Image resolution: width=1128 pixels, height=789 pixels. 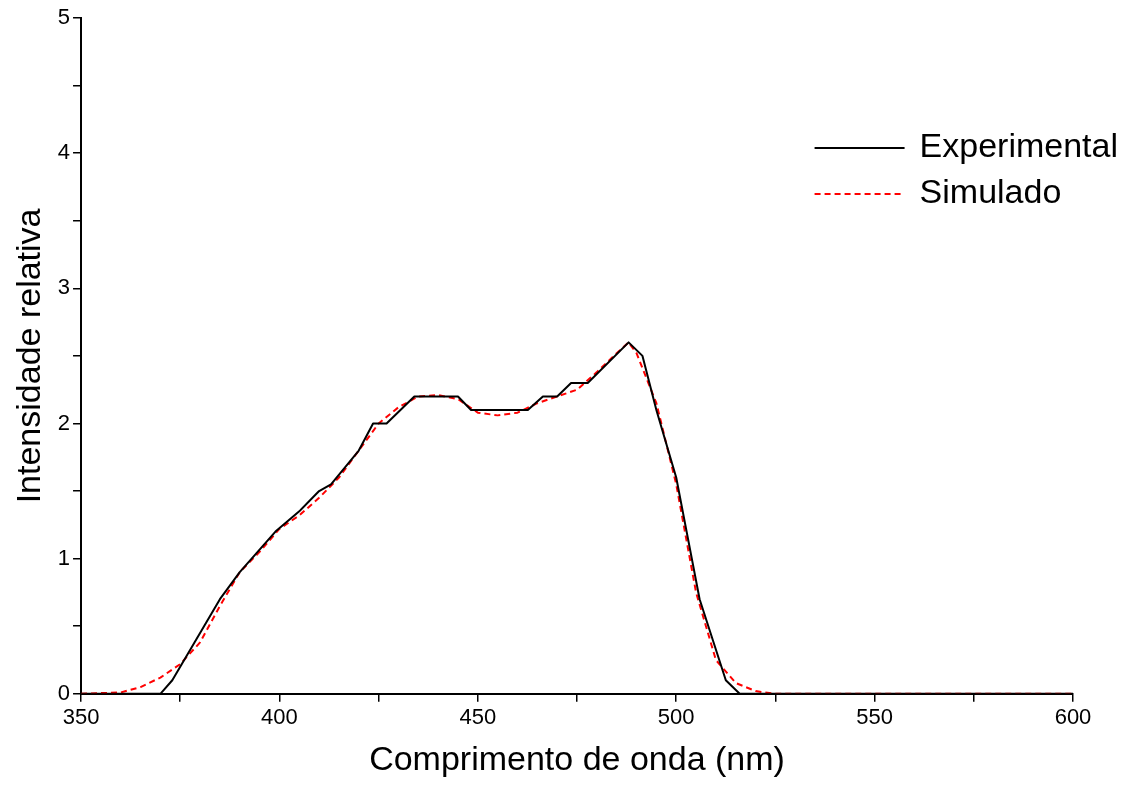 I want to click on x-tick-label: 350, so click(x=81, y=717).